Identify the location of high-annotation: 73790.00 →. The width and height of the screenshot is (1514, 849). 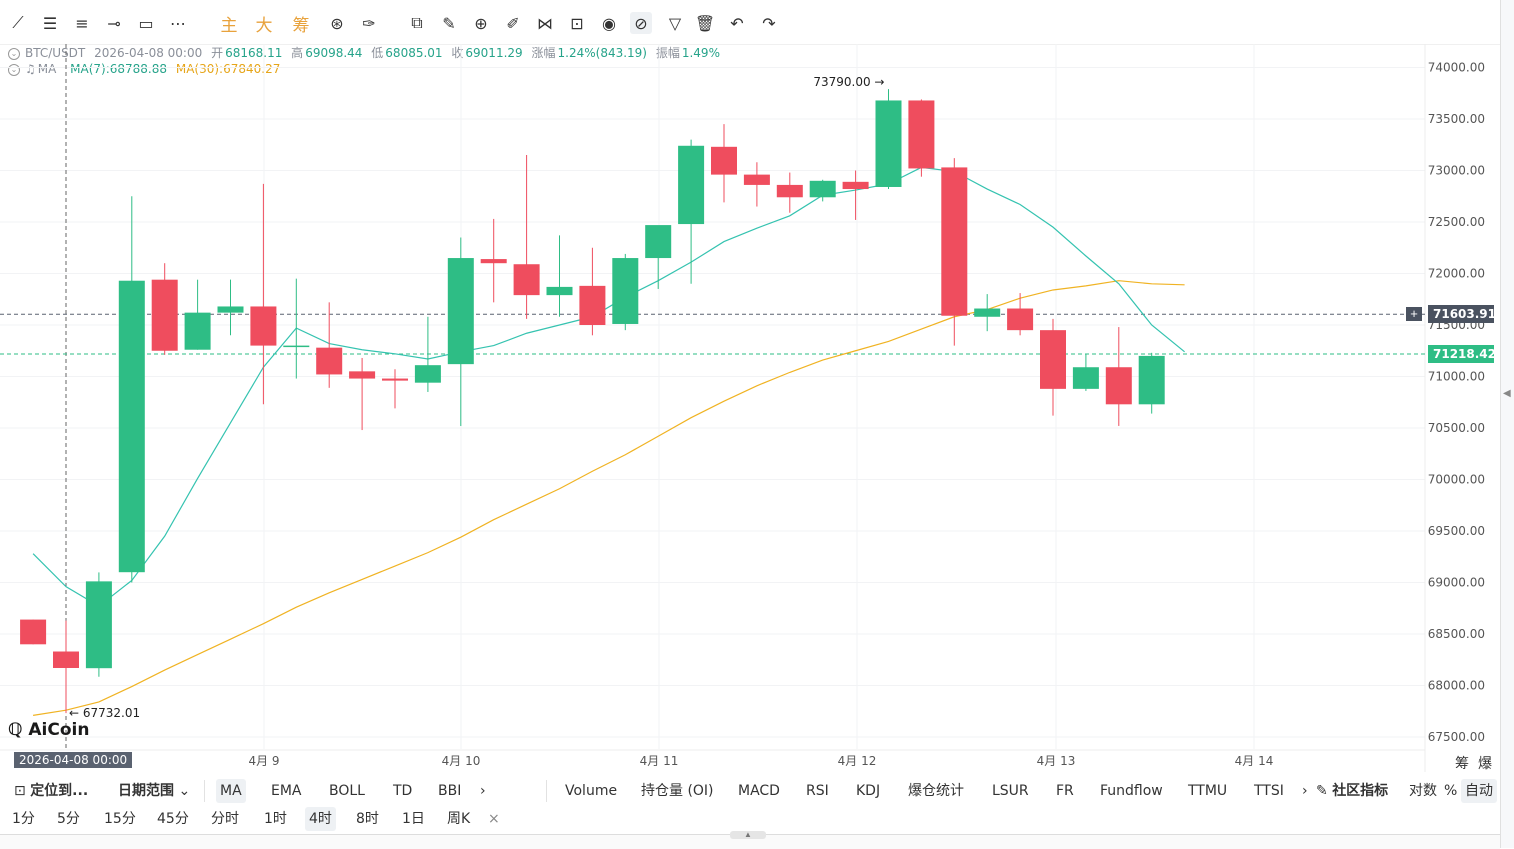
(848, 82).